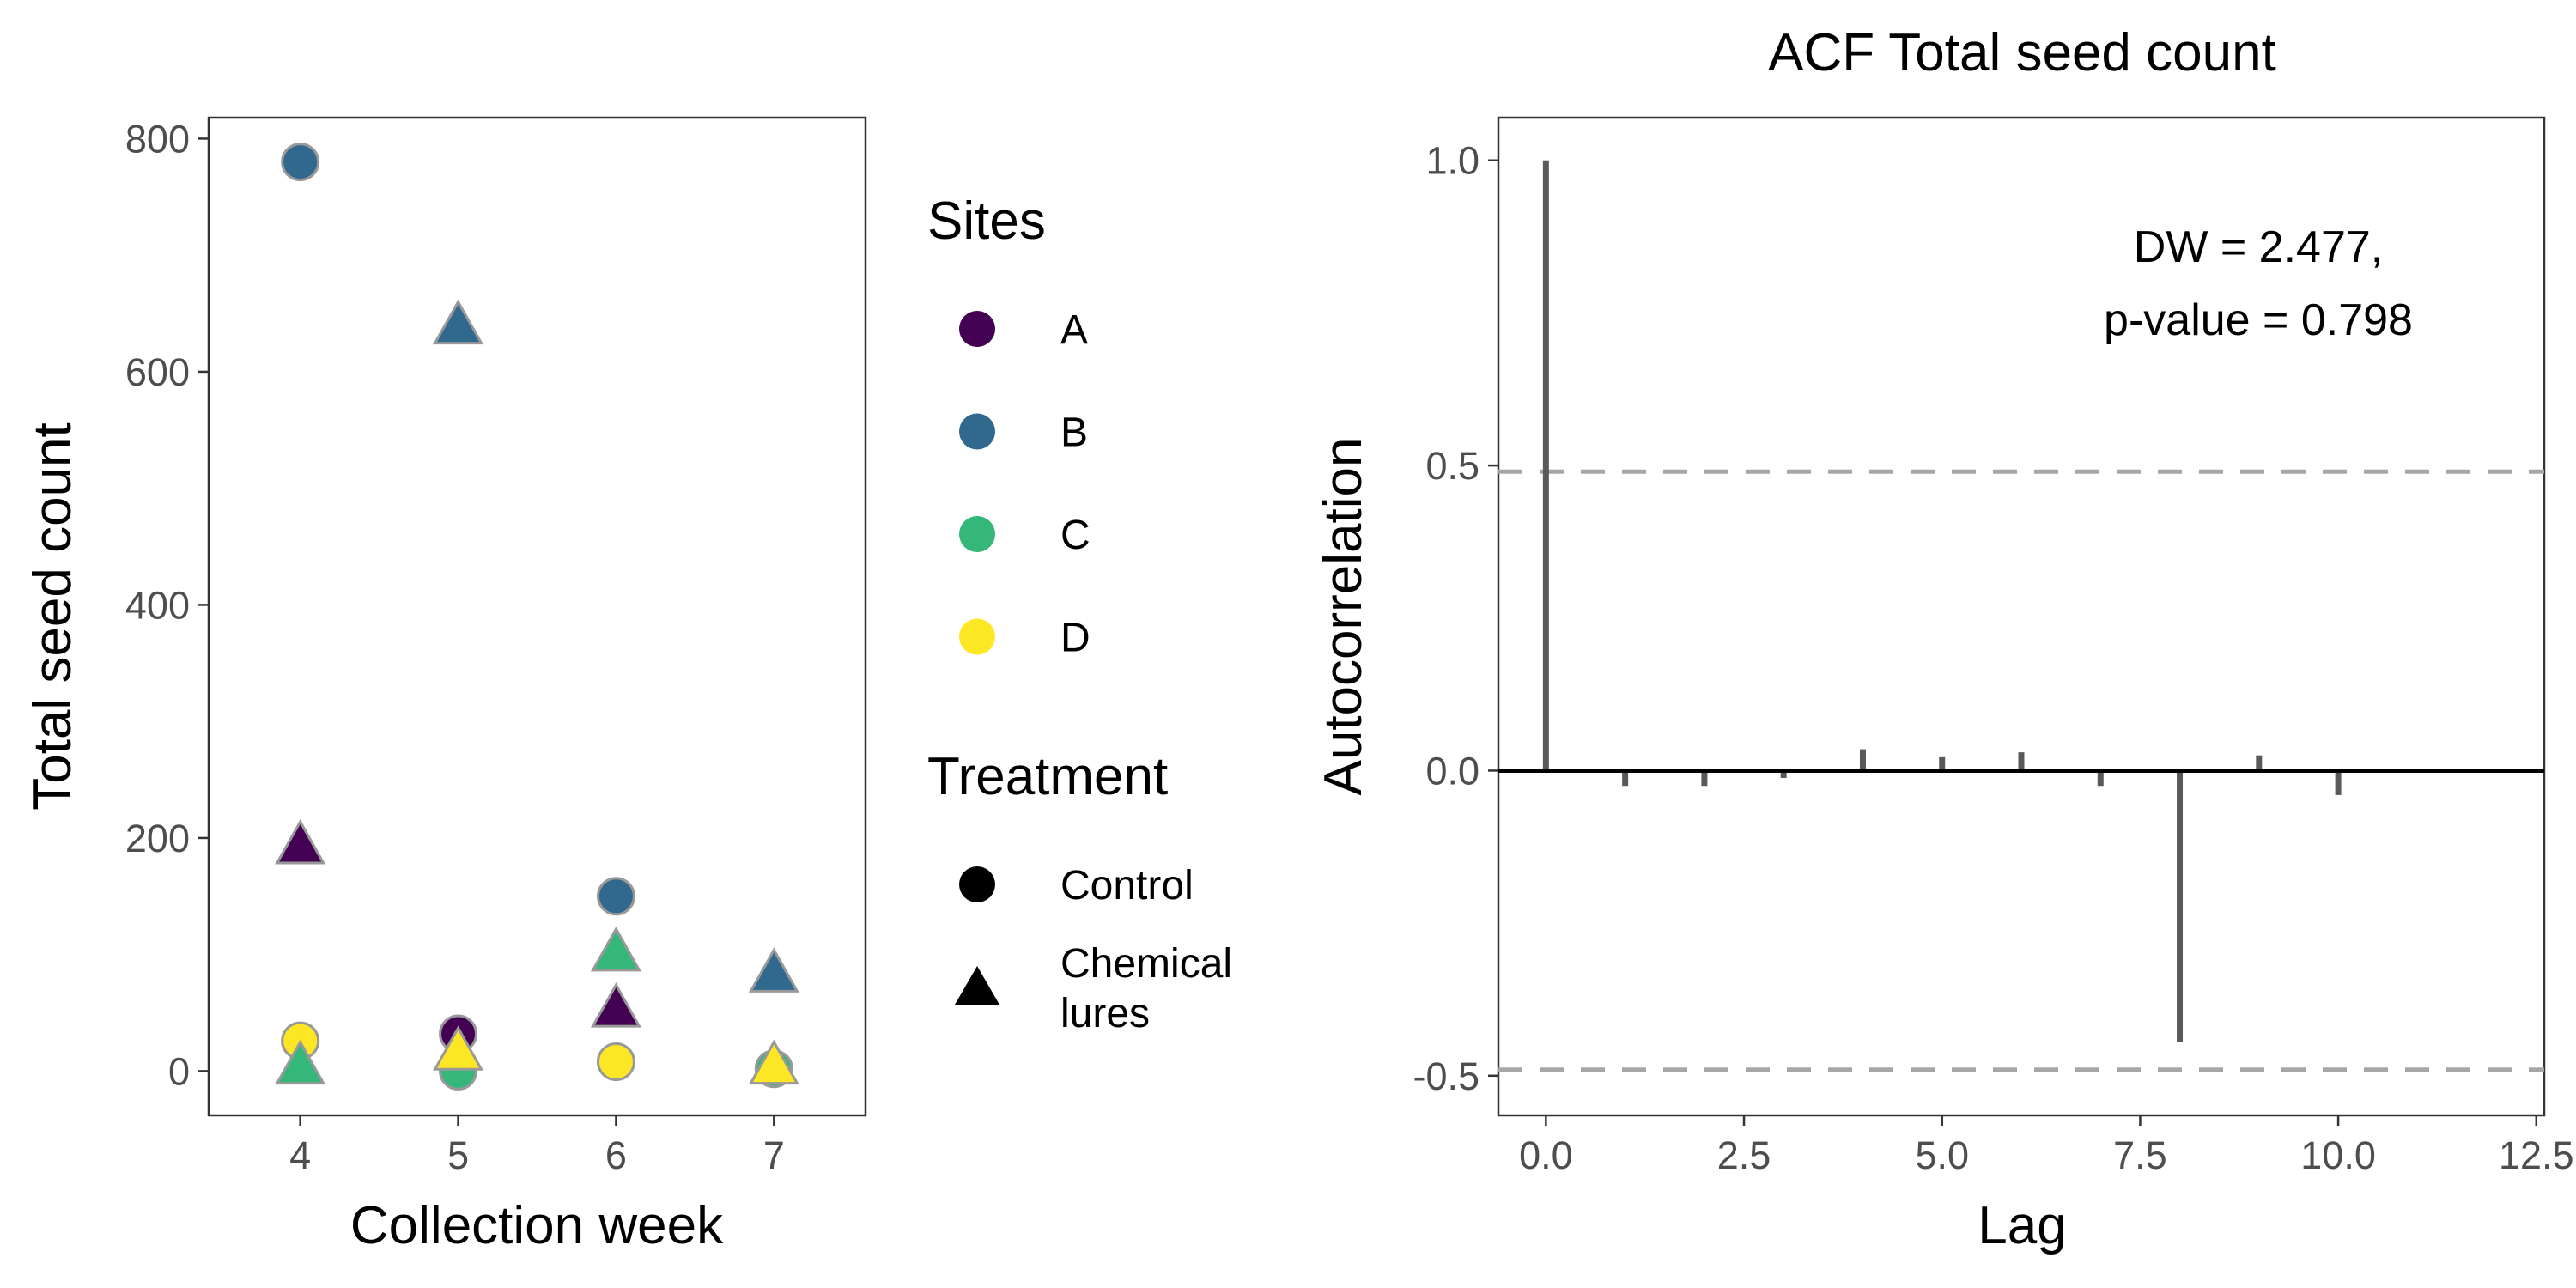 Image resolution: width=2576 pixels, height=1288 pixels. I want to click on scatter-y-tick-label: 800, so click(158, 139).